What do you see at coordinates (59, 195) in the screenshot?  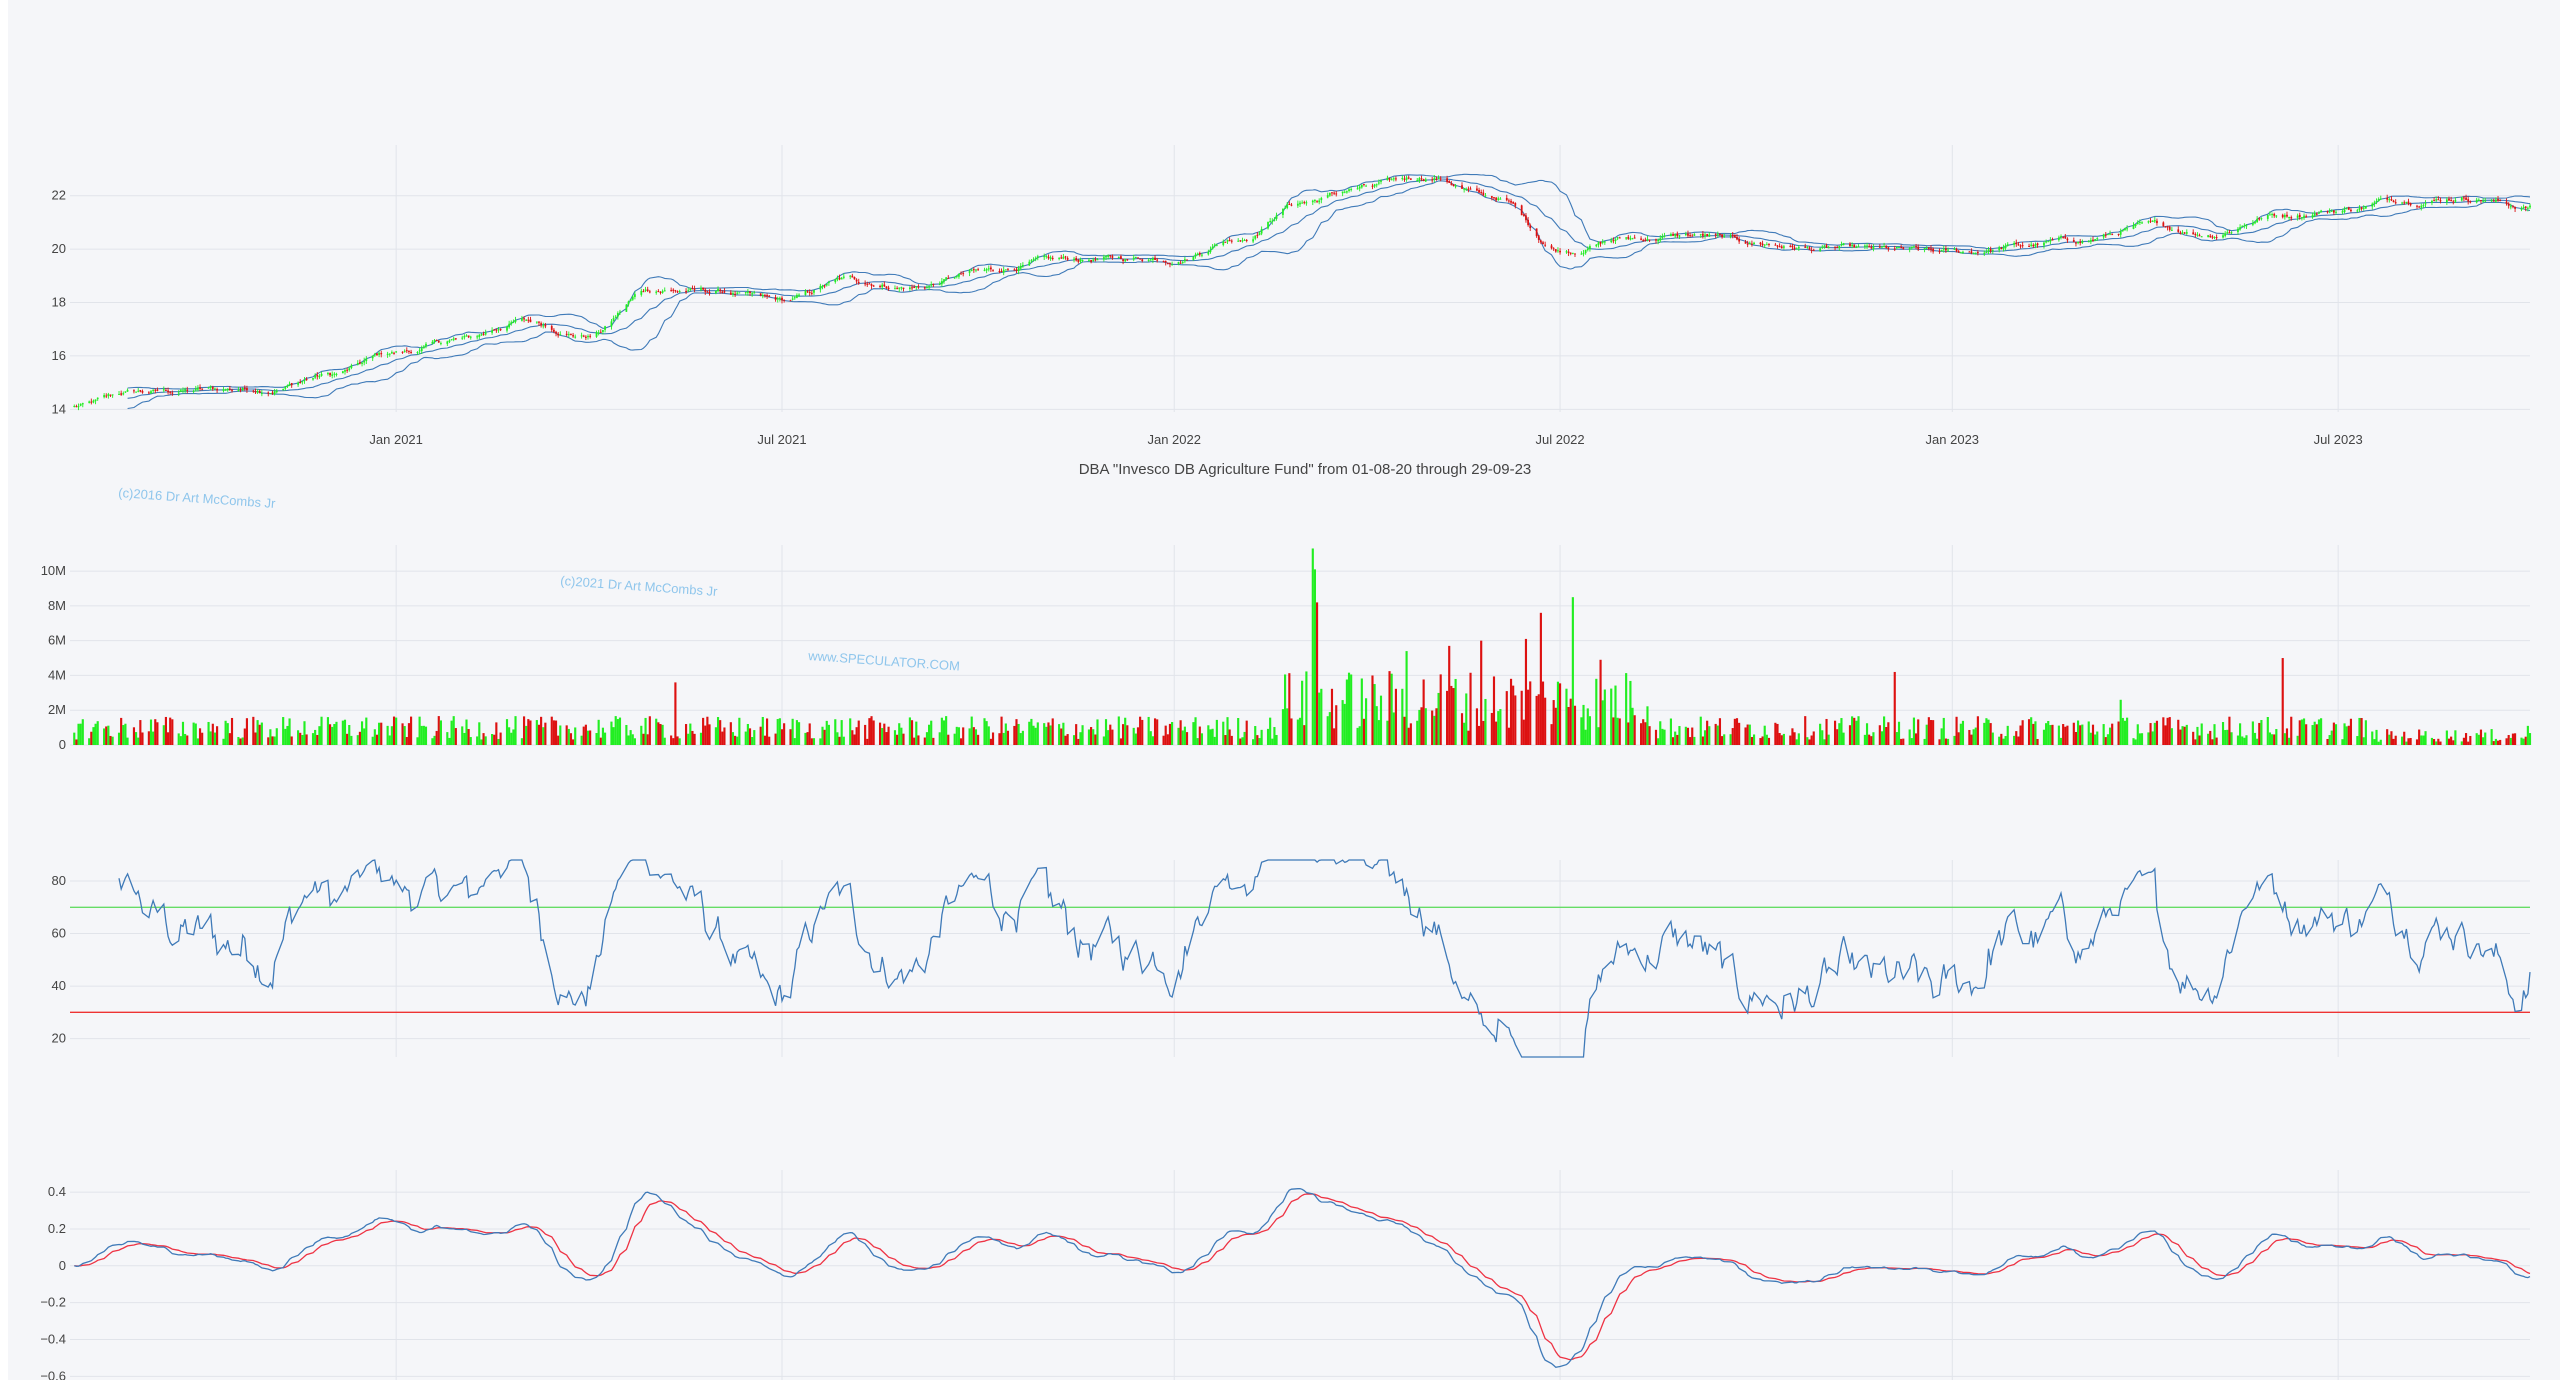 I see `price-y-tick: 22` at bounding box center [59, 195].